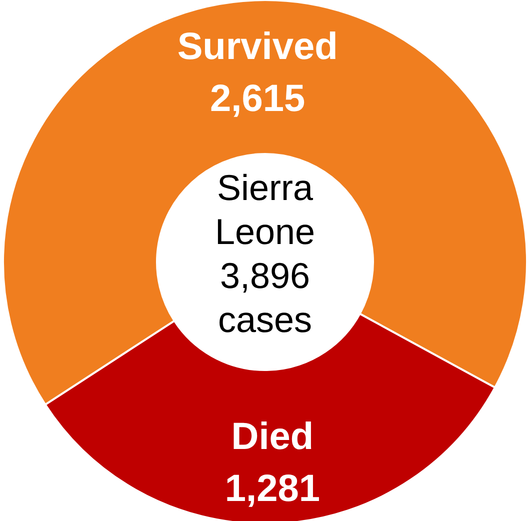  Describe the element at coordinates (258, 99) in the screenshot. I see `data-label: 2,615` at that location.